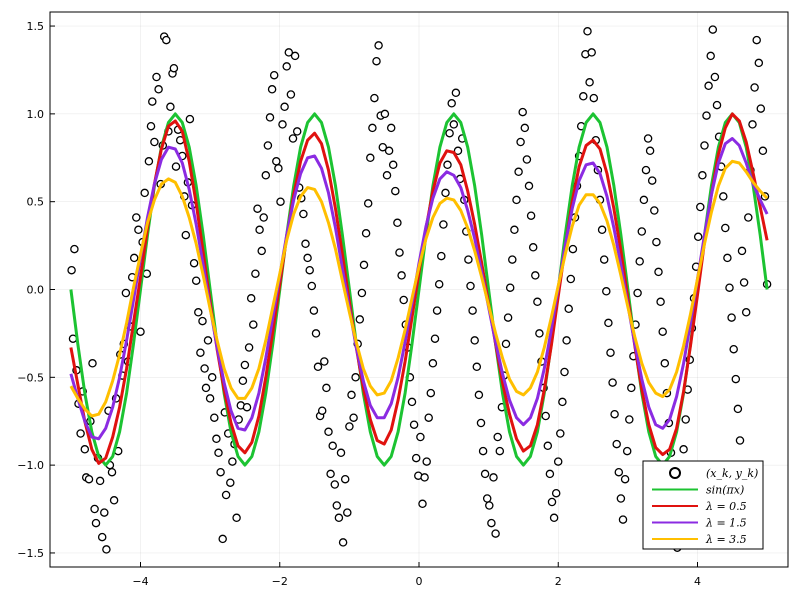 This screenshot has width=800, height=600. Describe the element at coordinates (732, 473) in the screenshot. I see `legend-label: (x_k, y_k)` at that location.